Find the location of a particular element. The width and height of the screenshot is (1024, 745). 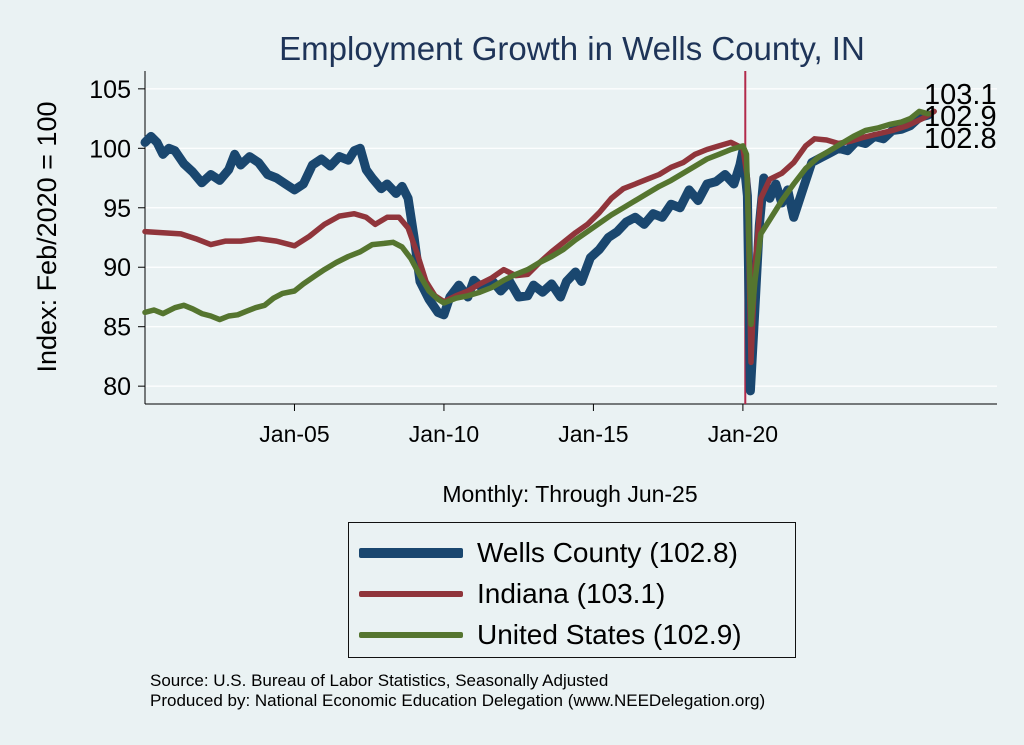

end-label-indiana: 103.1 is located at coordinates (960, 95).